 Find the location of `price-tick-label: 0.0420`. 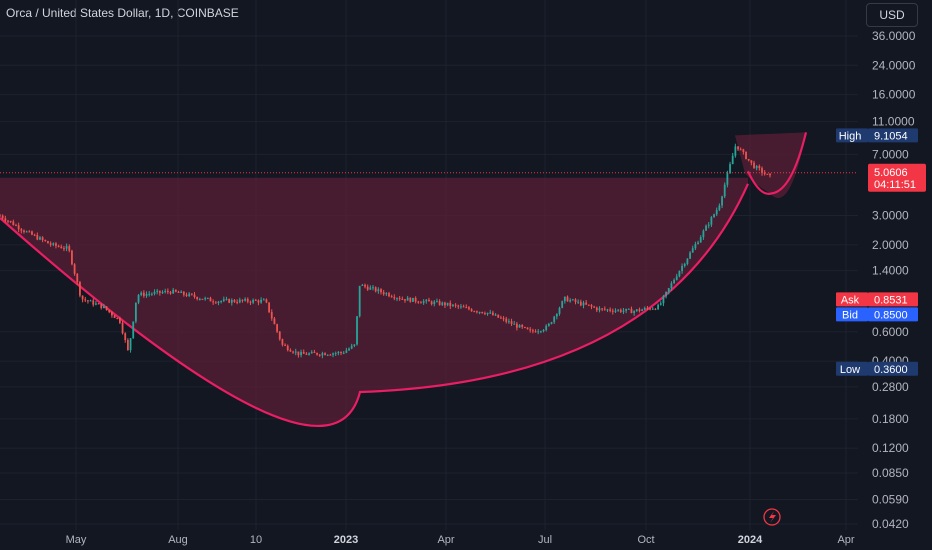

price-tick-label: 0.0420 is located at coordinates (890, 524).